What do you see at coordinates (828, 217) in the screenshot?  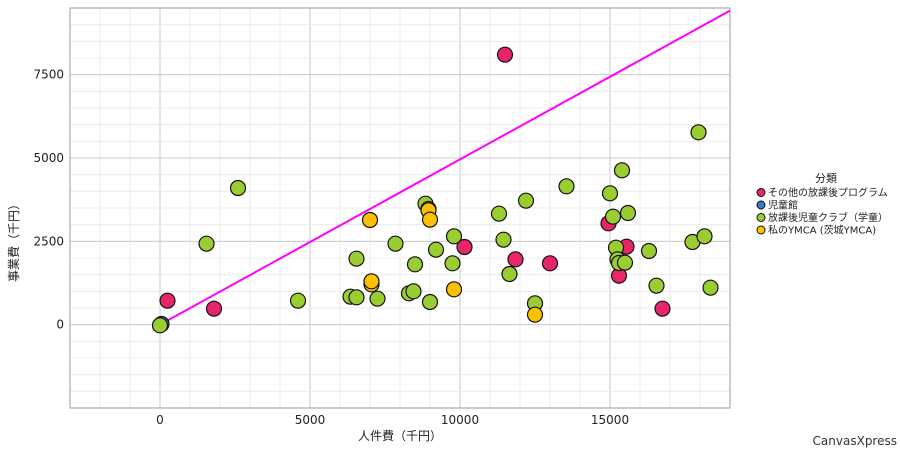 I see `legend-entry-label: 放課後児童クラブ（学童）` at bounding box center [828, 217].